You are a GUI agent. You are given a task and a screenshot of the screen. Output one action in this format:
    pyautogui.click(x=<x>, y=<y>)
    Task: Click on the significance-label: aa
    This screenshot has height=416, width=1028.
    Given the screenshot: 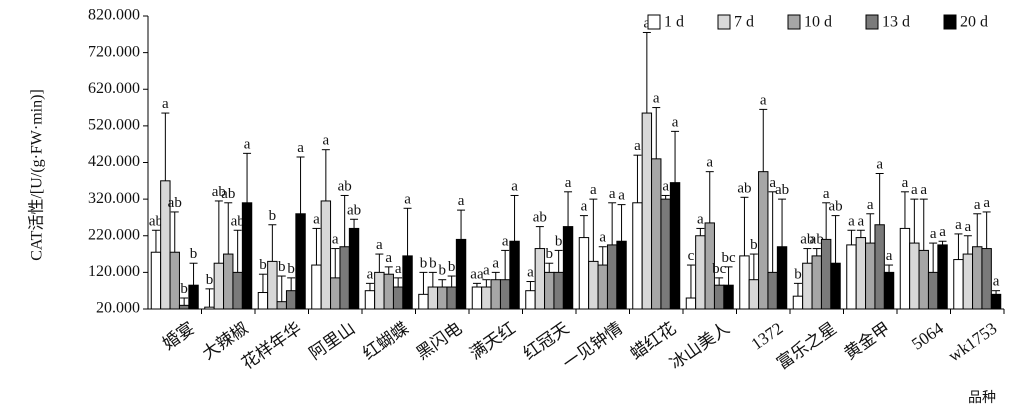 What is the action you would take?
    pyautogui.click(x=477, y=274)
    